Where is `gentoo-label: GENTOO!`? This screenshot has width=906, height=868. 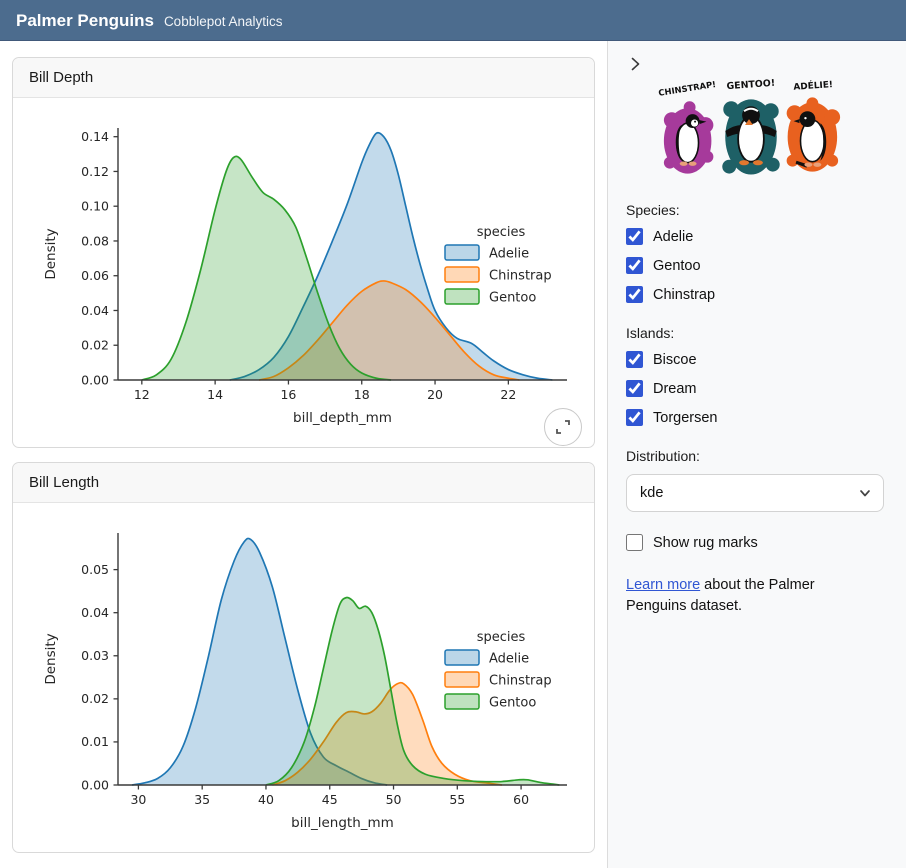
gentoo-label: GENTOO! is located at coordinates (750, 85).